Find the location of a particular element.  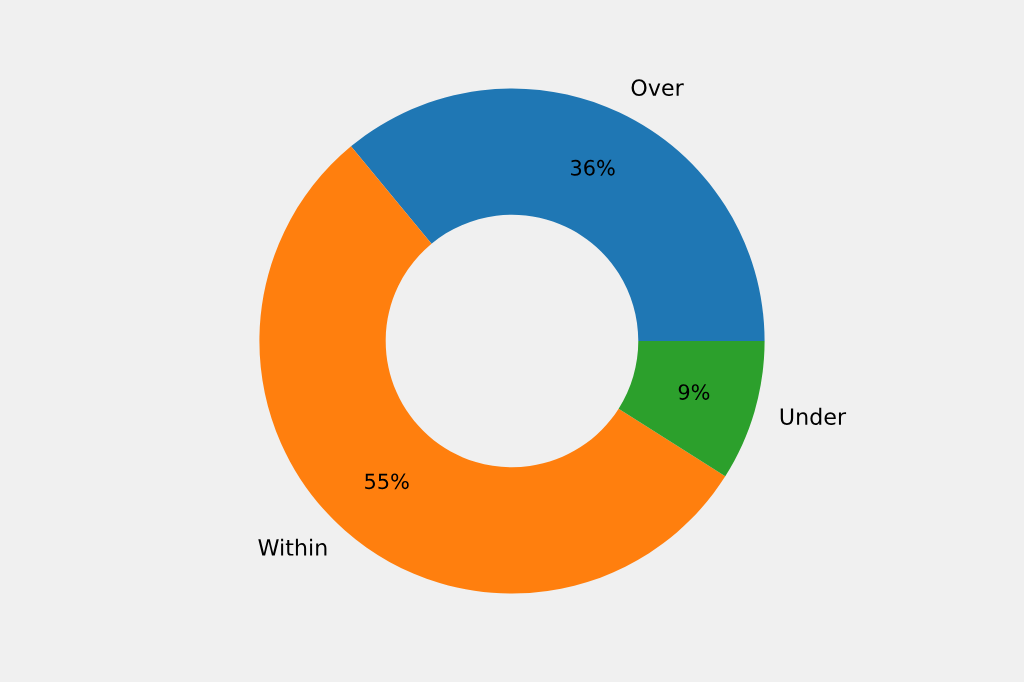

data-label: 36% is located at coordinates (593, 167).